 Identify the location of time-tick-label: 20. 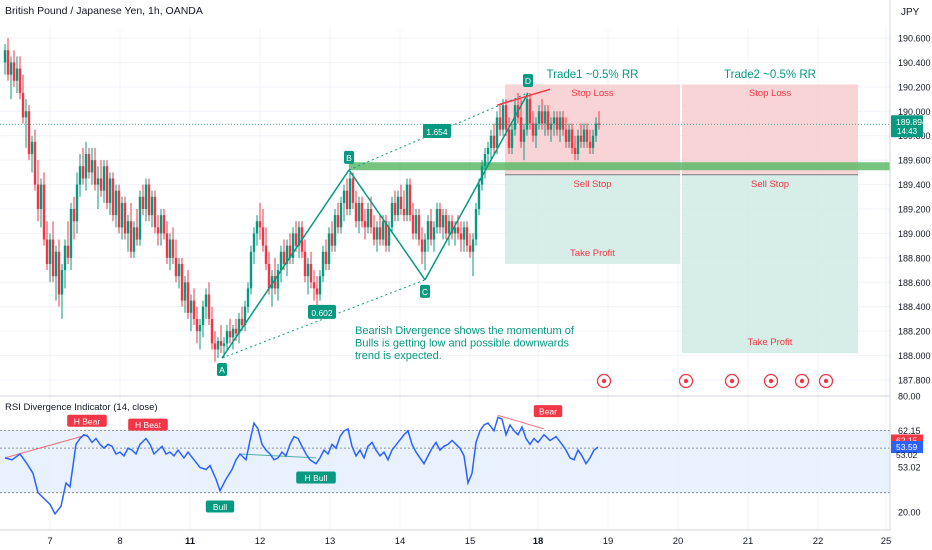
(678, 541).